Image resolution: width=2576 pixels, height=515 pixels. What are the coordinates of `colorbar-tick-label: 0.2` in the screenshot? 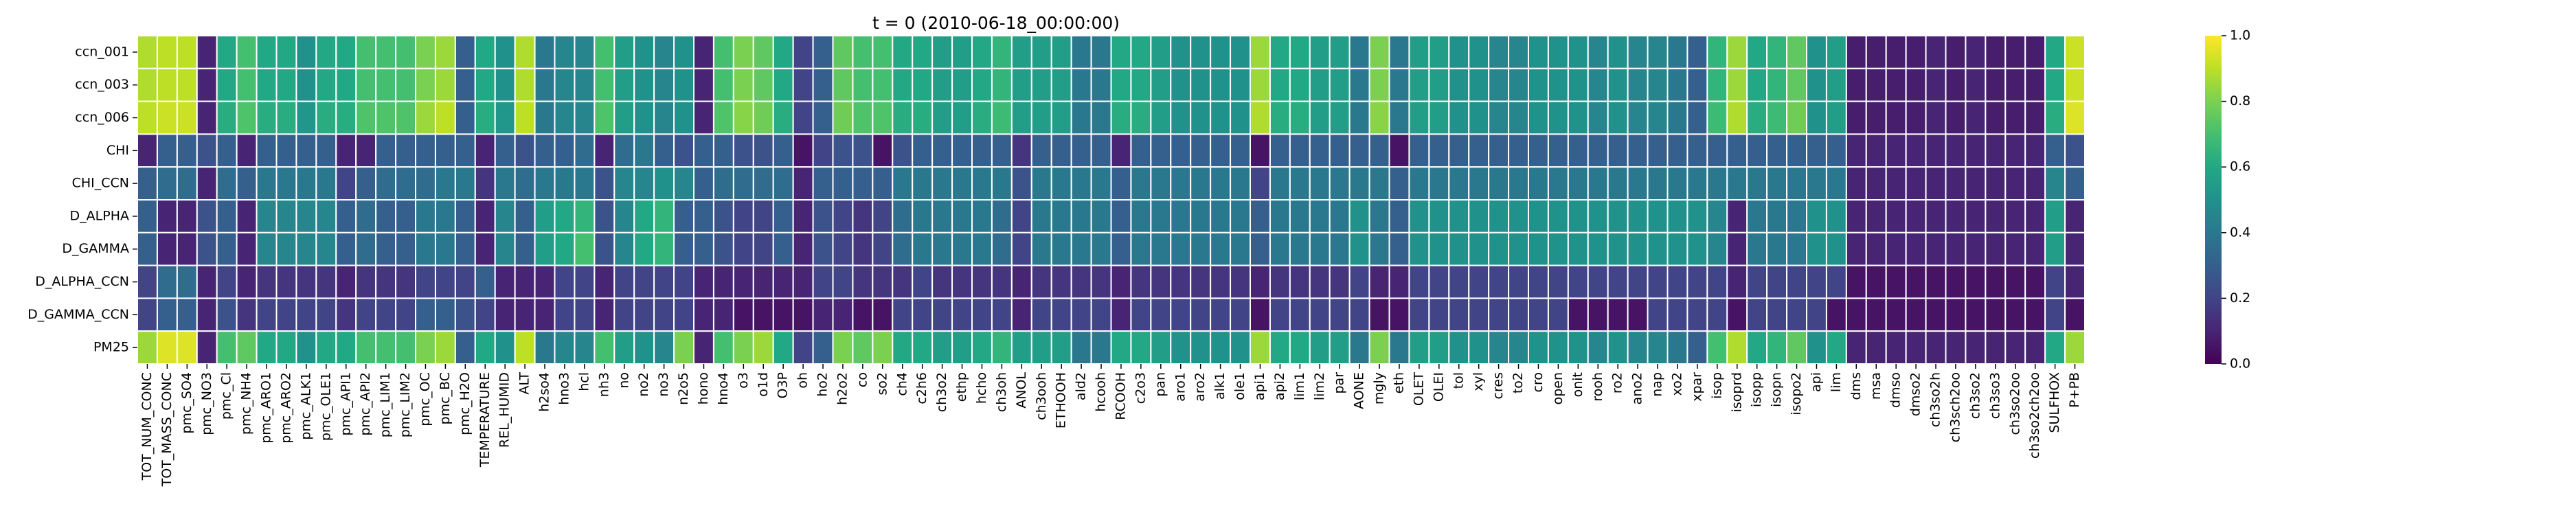 It's located at (2240, 298).